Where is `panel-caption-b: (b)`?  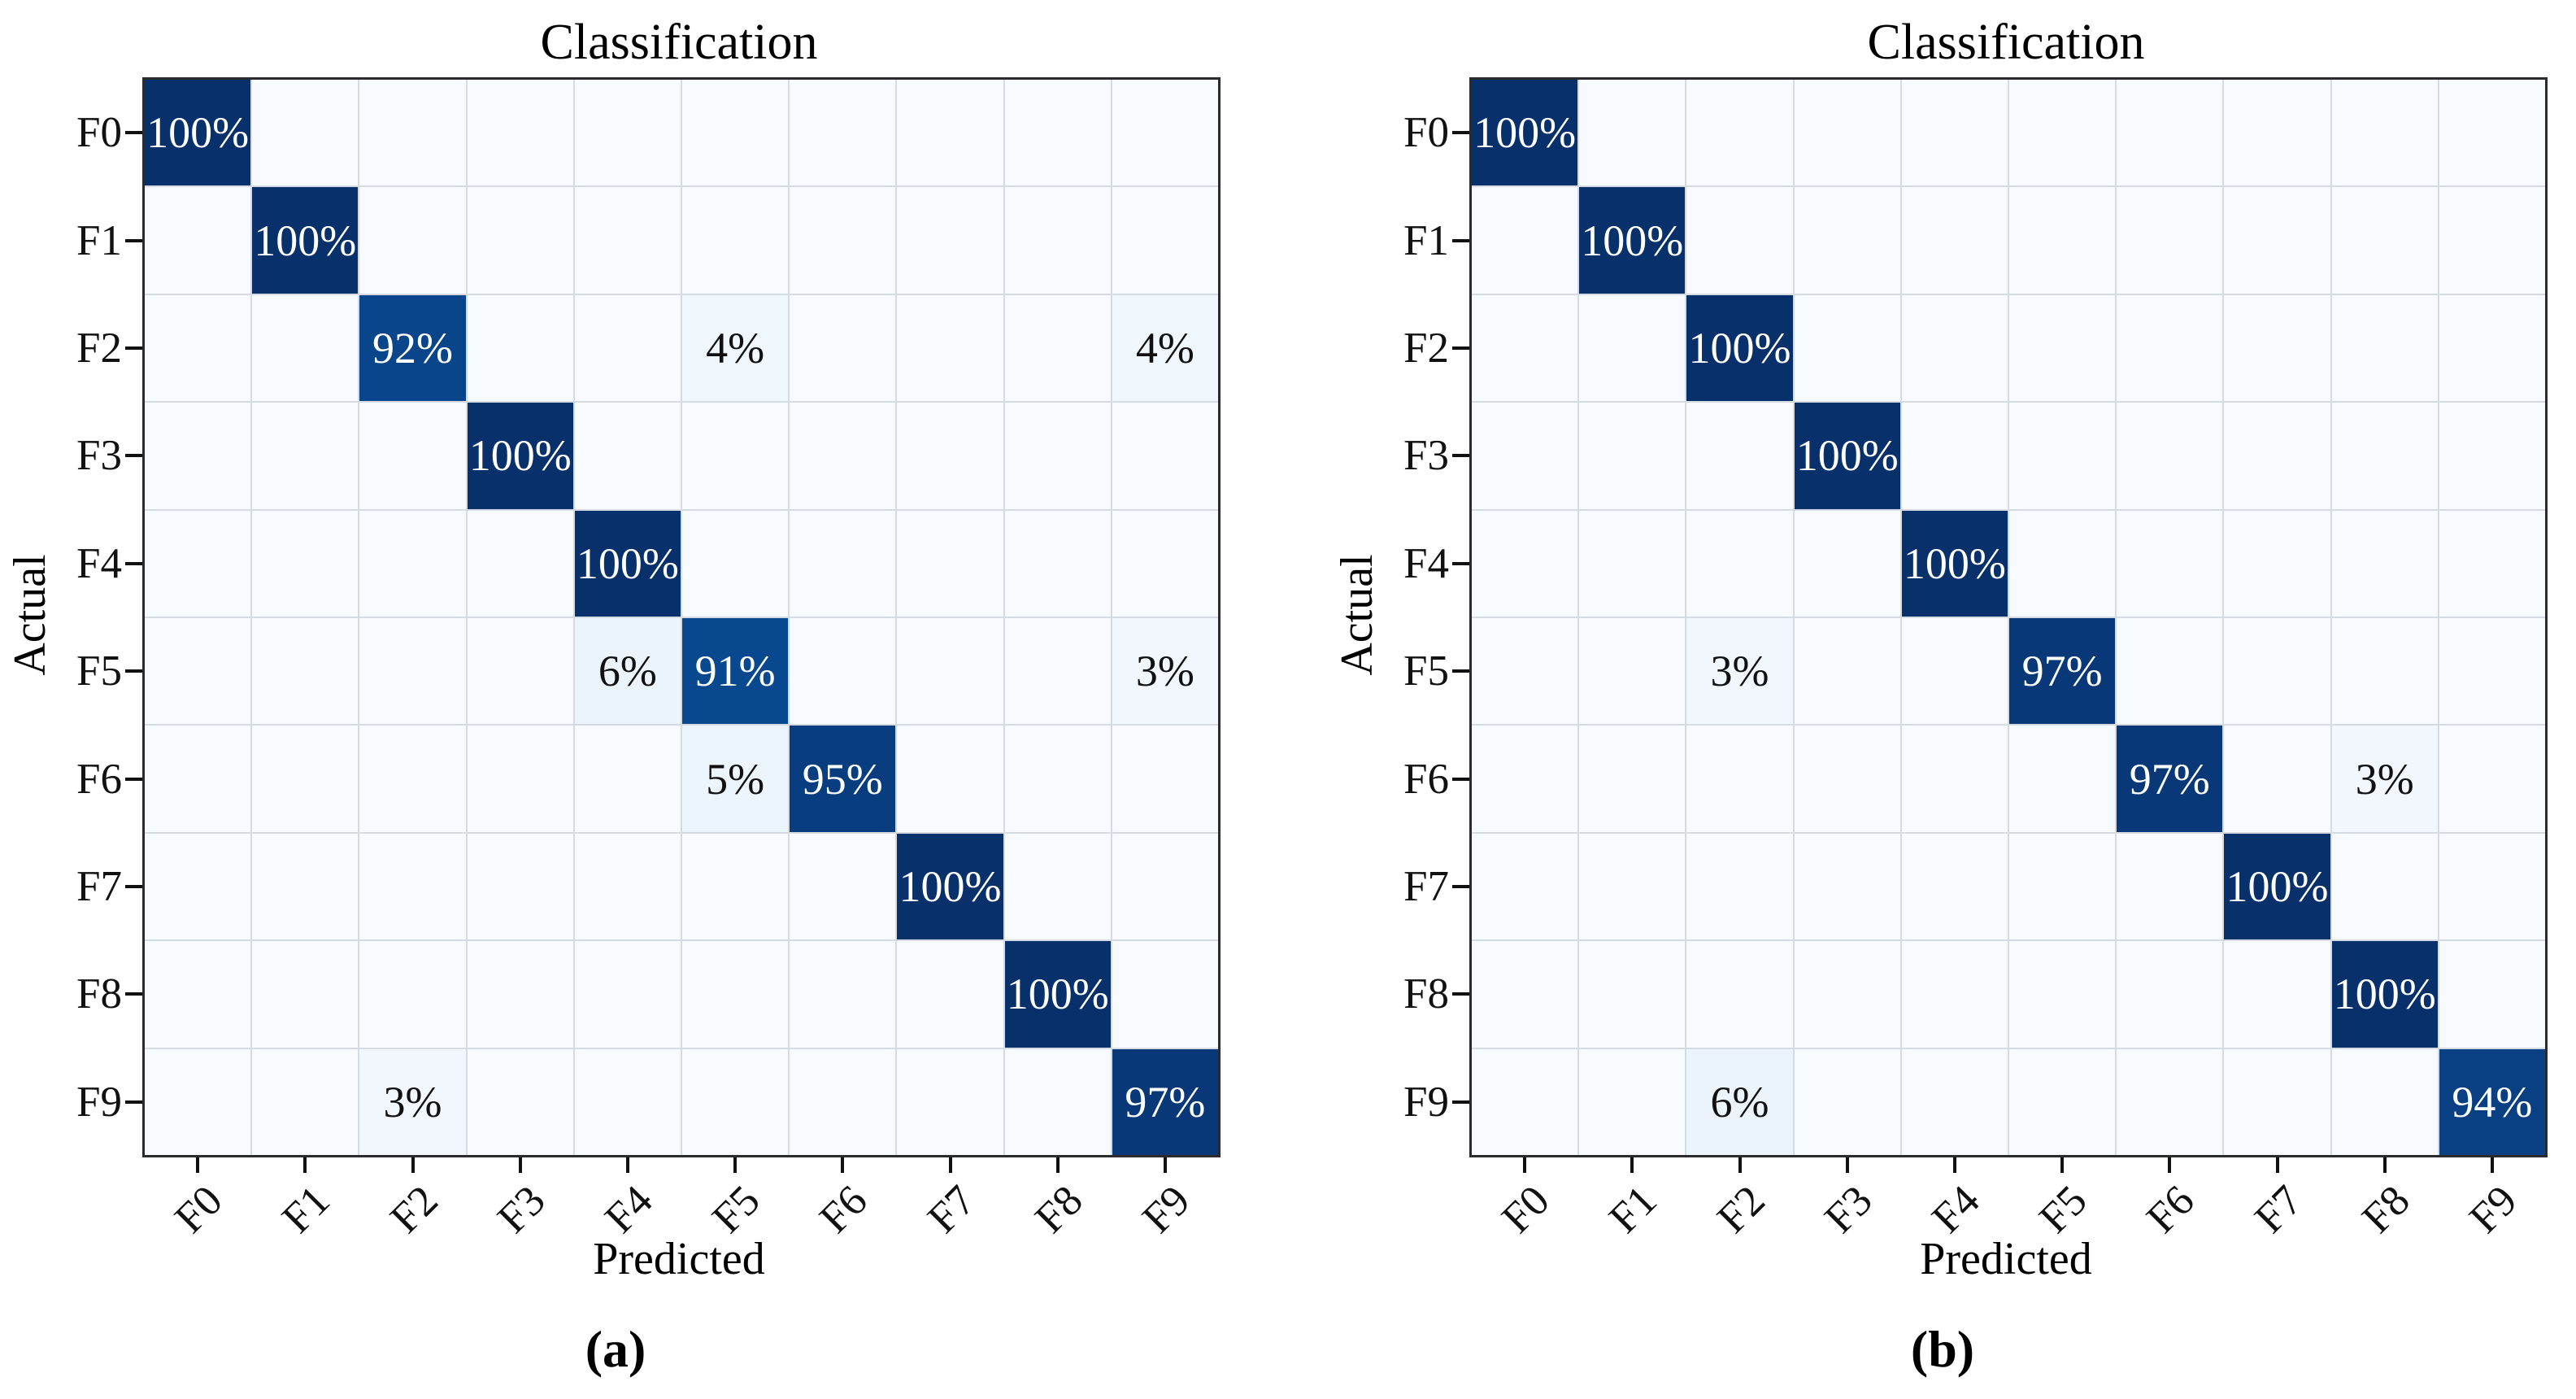
panel-caption-b: (b) is located at coordinates (1943, 1349).